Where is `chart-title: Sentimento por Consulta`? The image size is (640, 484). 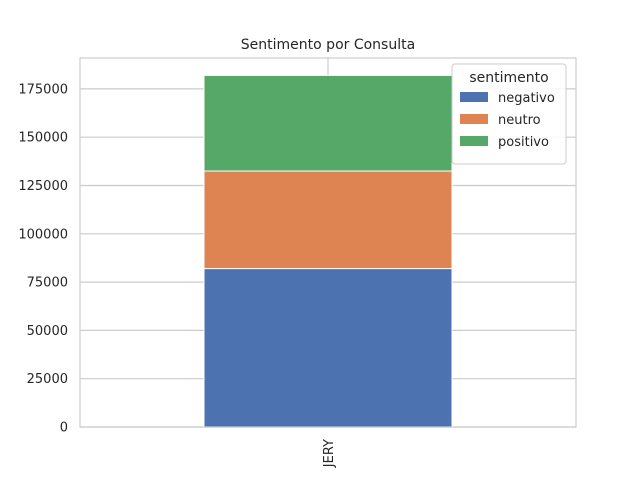 chart-title: Sentimento por Consulta is located at coordinates (328, 45).